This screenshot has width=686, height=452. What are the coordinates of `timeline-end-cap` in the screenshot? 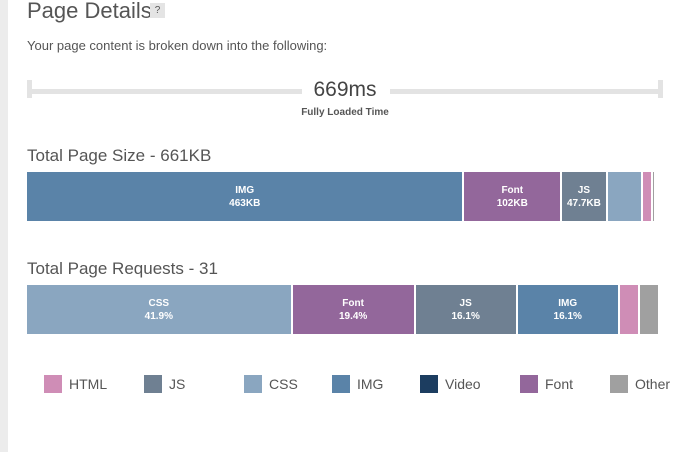 It's located at (660, 89).